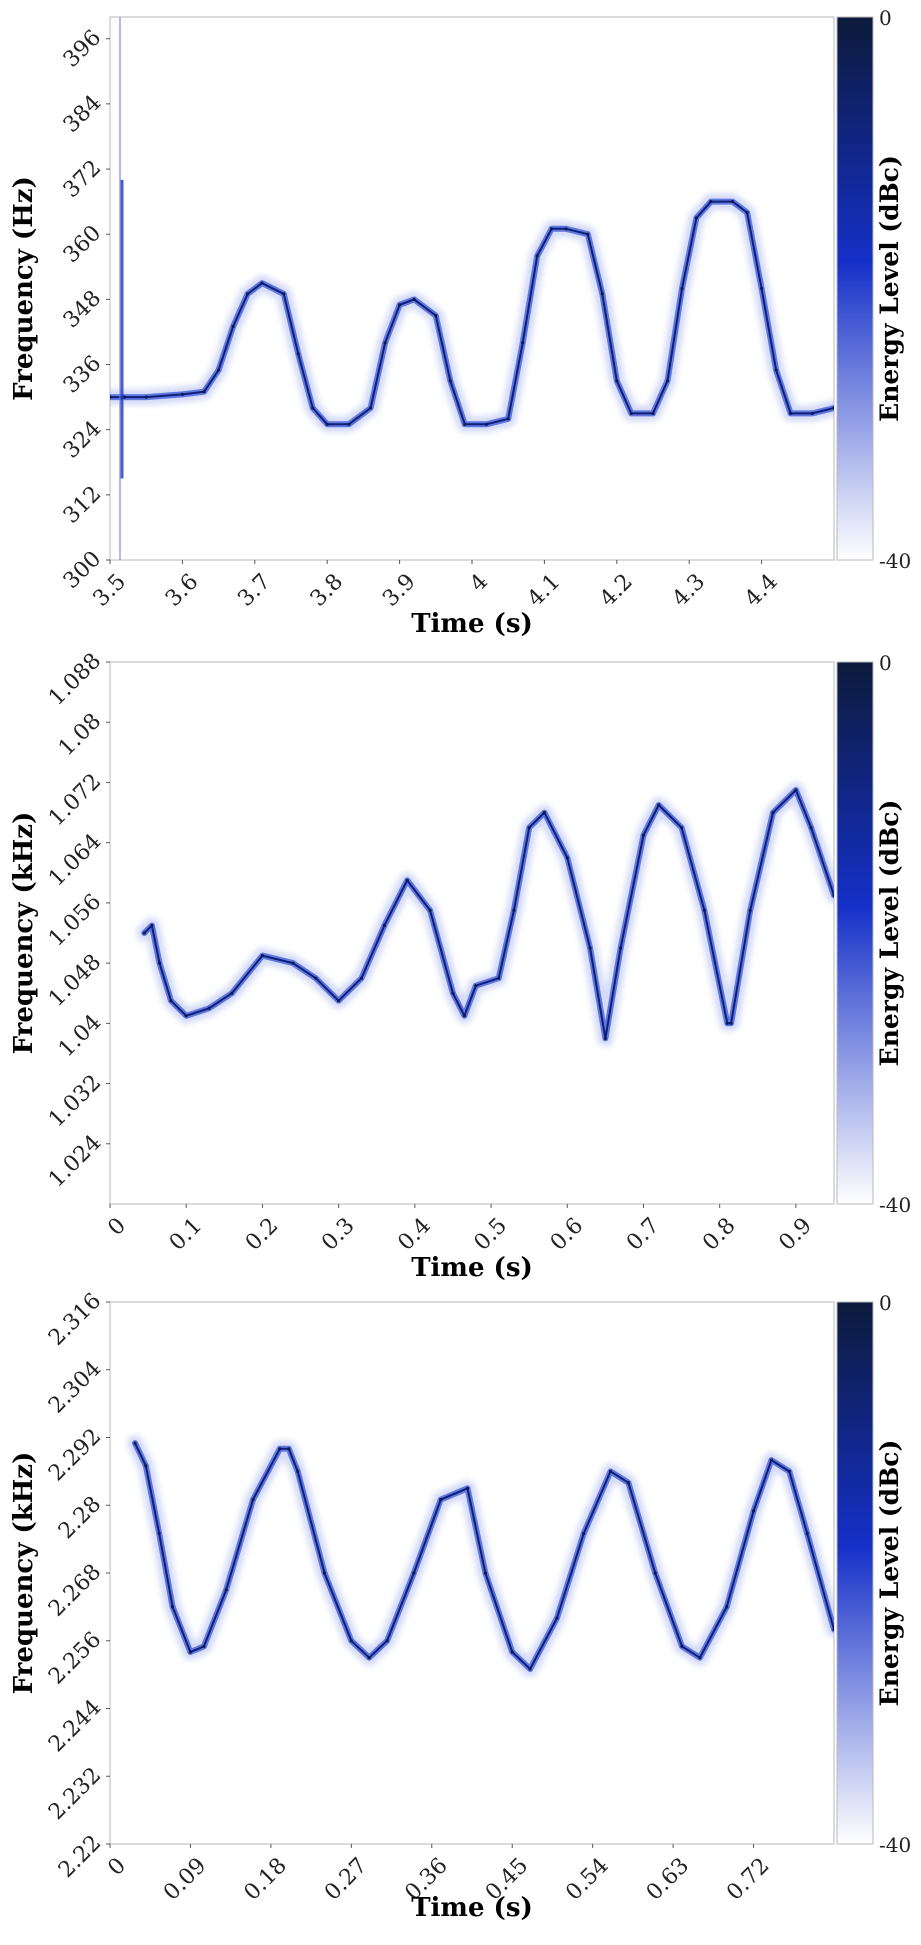  What do you see at coordinates (414, 1234) in the screenshot?
I see `x-tick-label: 0.4` at bounding box center [414, 1234].